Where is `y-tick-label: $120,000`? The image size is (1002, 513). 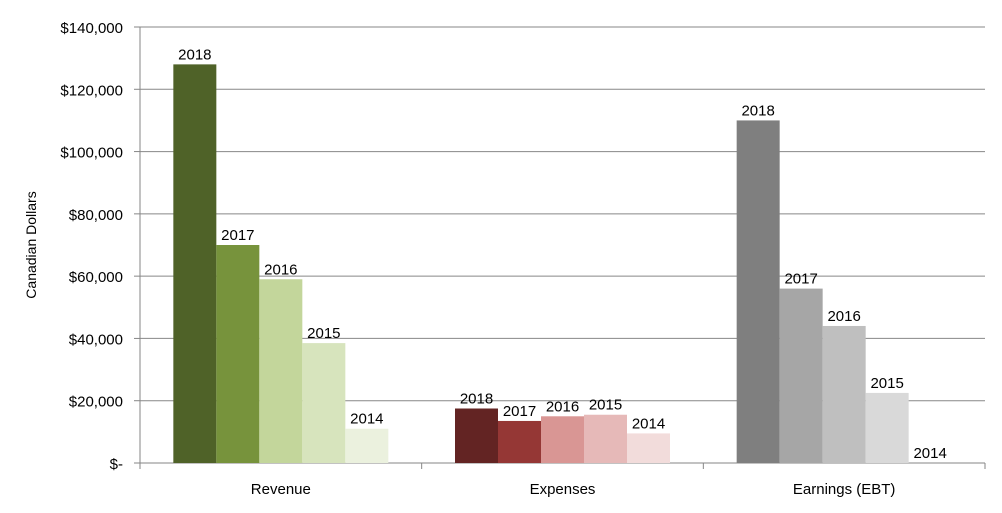 y-tick-label: $120,000 is located at coordinates (91, 90).